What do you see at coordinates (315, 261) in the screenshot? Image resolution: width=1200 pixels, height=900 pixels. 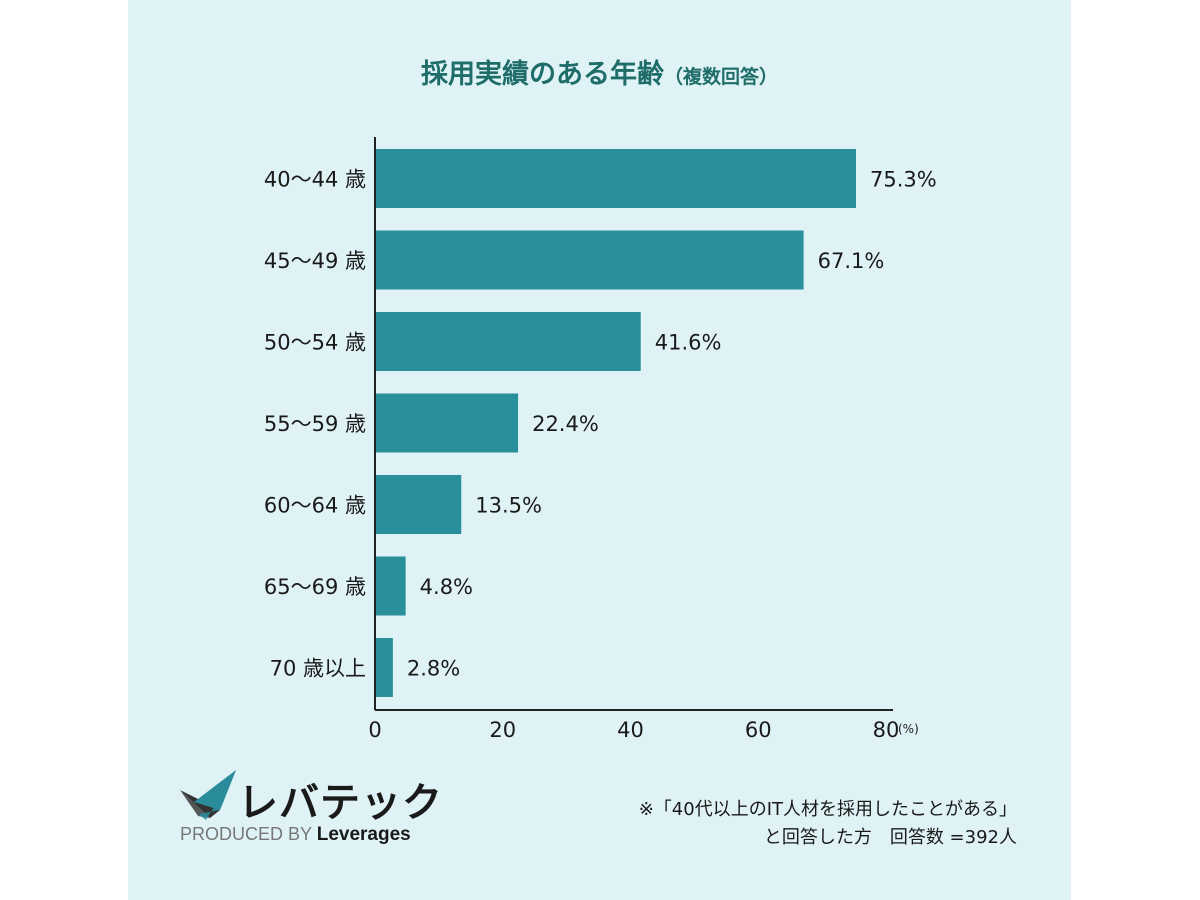 I see `category-label-1: 45〜49 歳` at bounding box center [315, 261].